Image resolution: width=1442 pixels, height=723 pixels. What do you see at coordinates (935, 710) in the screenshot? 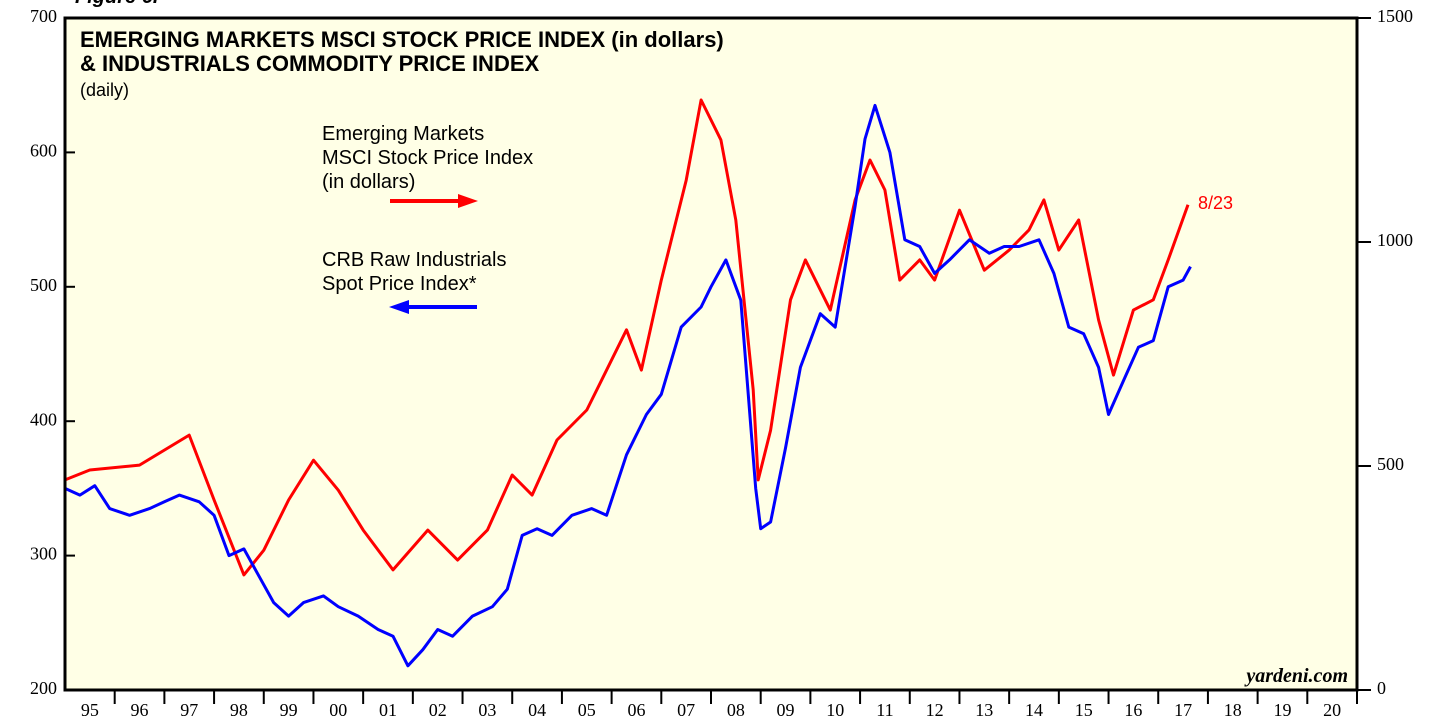
I see `x-tick-label: 12` at bounding box center [935, 710].